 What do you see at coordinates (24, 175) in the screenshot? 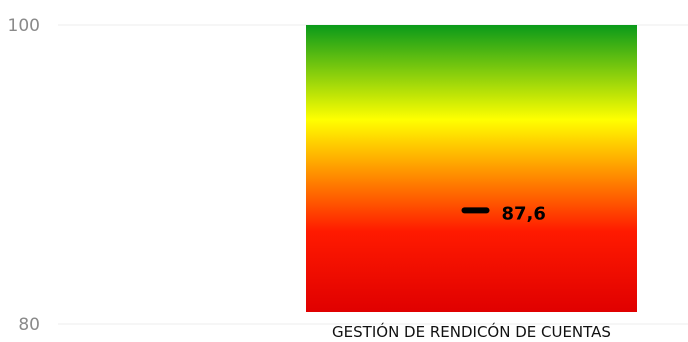
I see `y-axis: 80 100` at bounding box center [24, 175].